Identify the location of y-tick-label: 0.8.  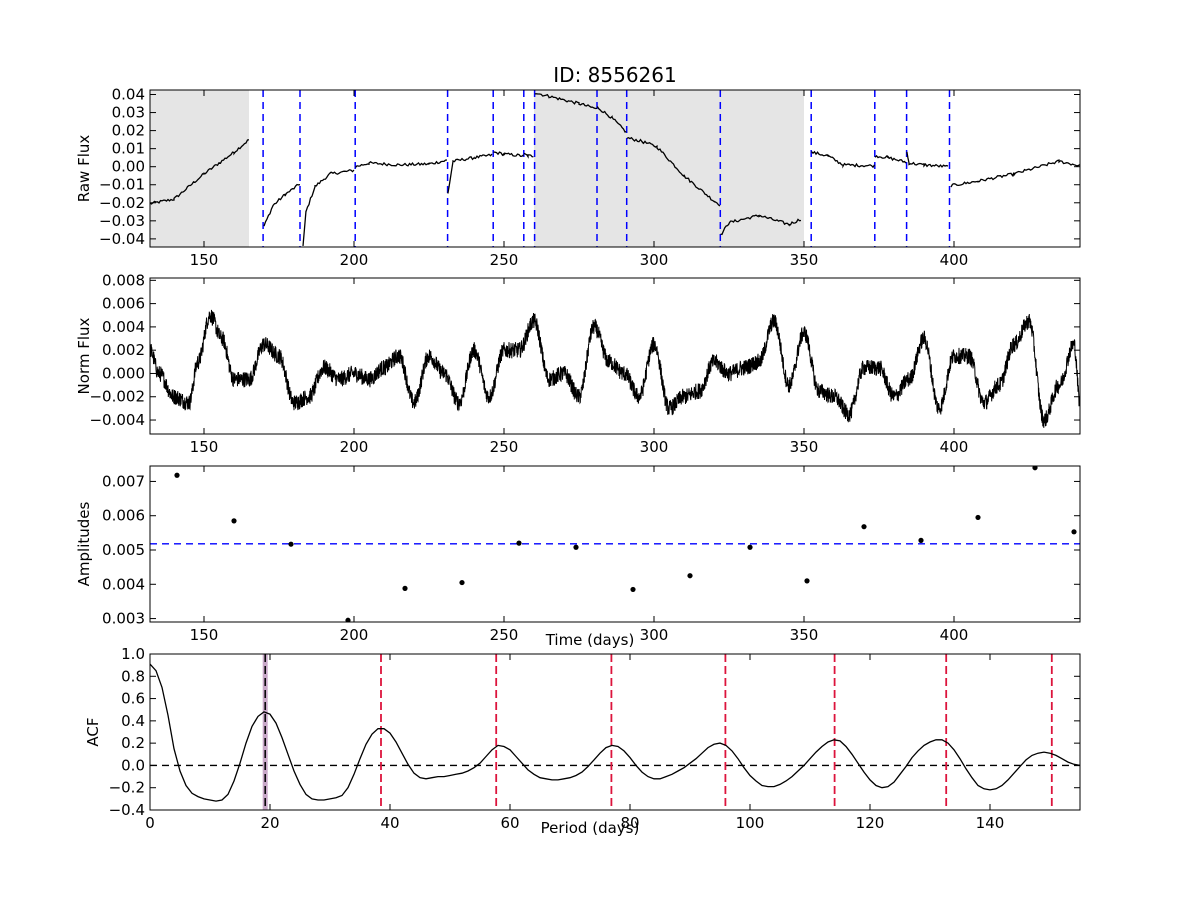
(133, 676).